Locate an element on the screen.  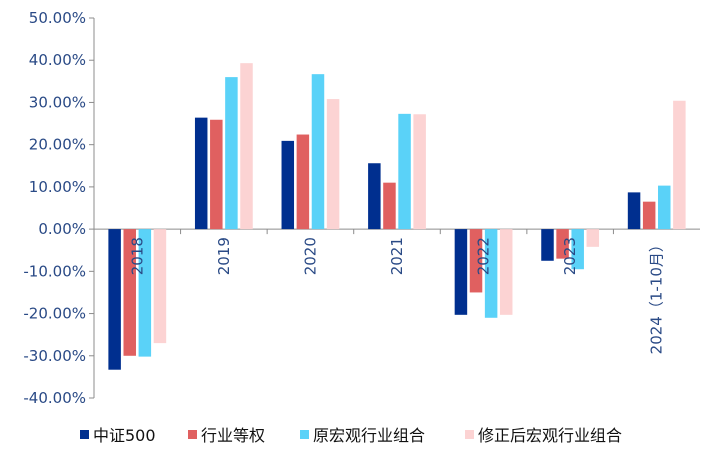
y-tick-label: 40.00% is located at coordinates (57, 60).